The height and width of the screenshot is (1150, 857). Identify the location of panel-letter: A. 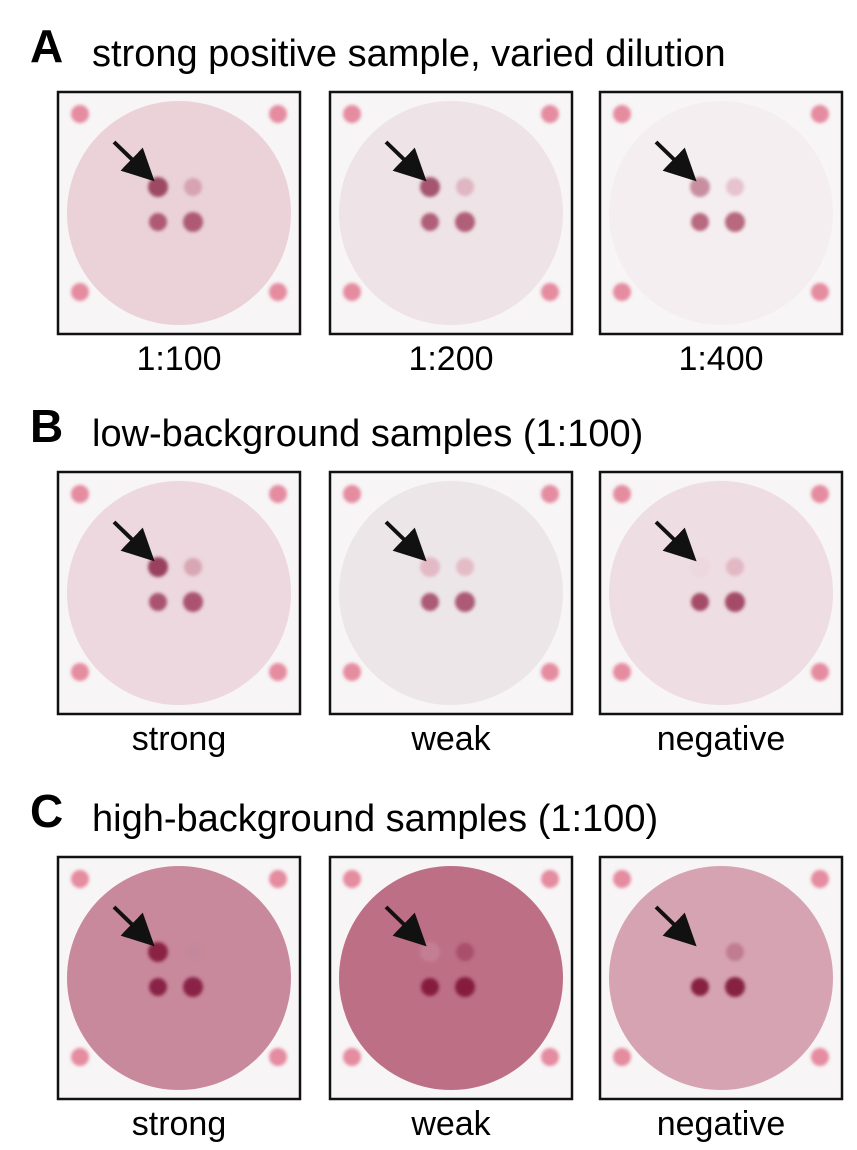
(46, 46).